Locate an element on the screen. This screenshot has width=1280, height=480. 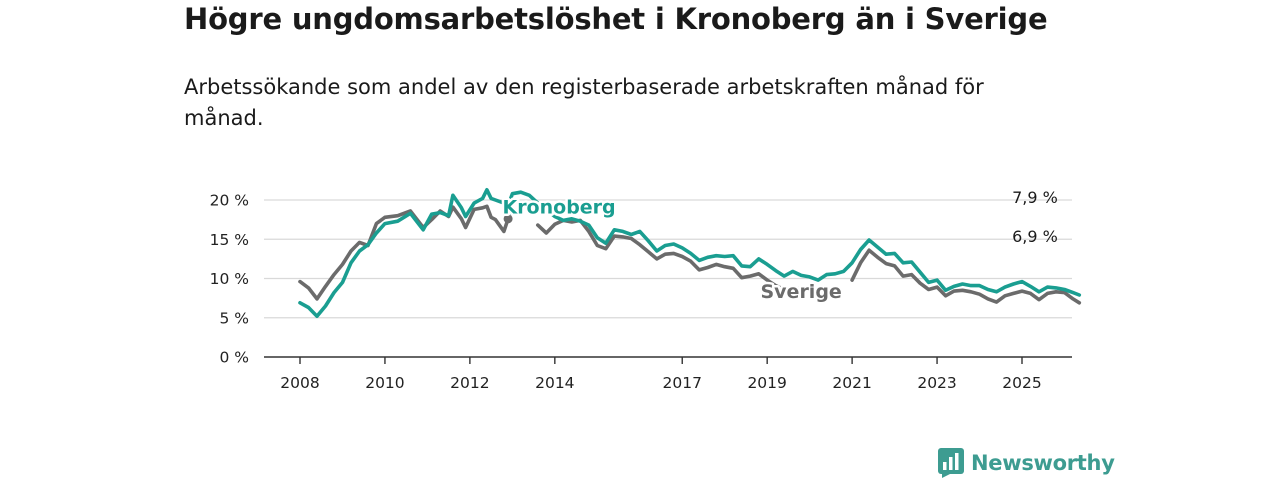
series-labels: 7,9 % 6,9 % Kronoberg Sverige is located at coordinates (779, 247).